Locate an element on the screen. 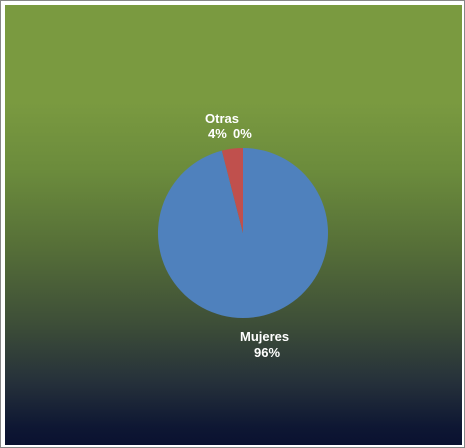  label-otras-name: Otras is located at coordinates (222, 118).